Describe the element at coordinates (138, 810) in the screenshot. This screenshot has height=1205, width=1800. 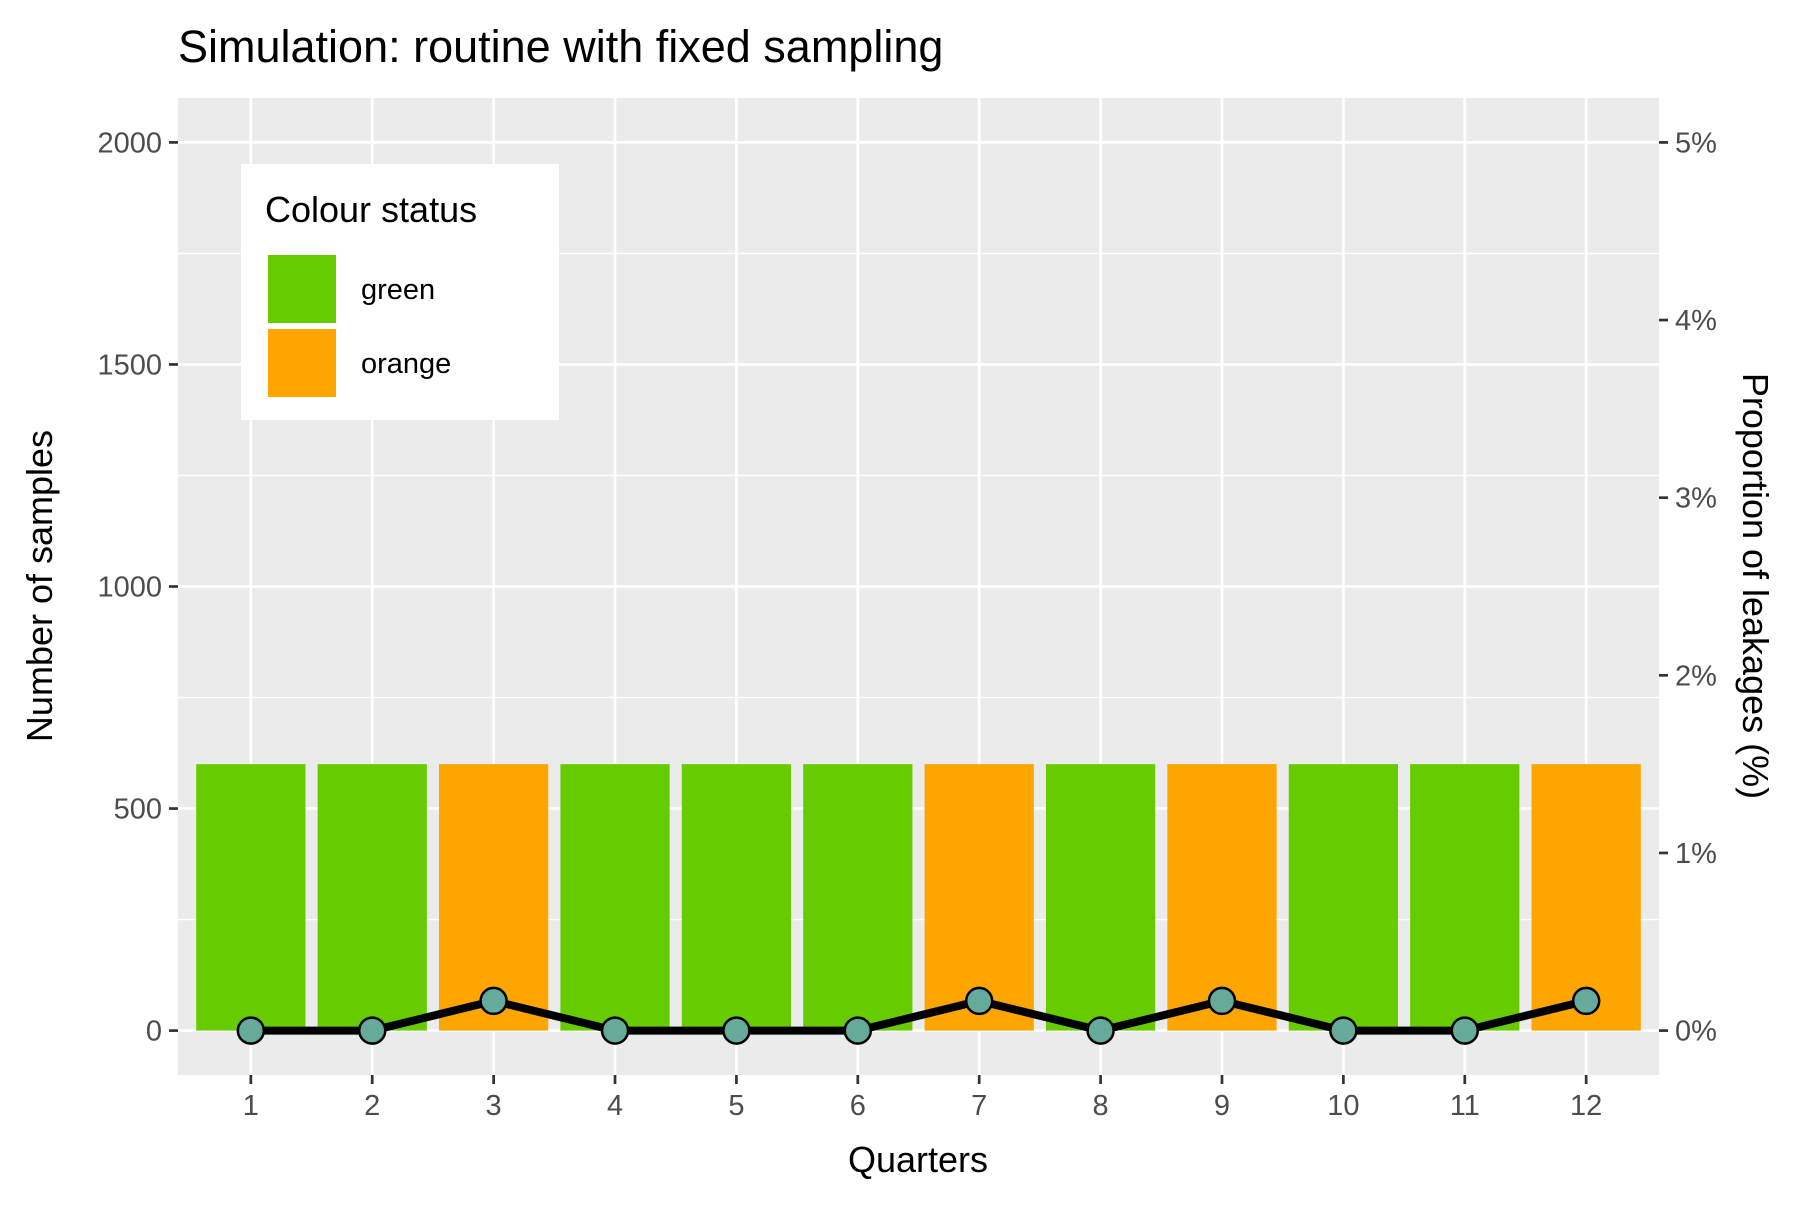
I see `y-tick-label: 500` at that location.